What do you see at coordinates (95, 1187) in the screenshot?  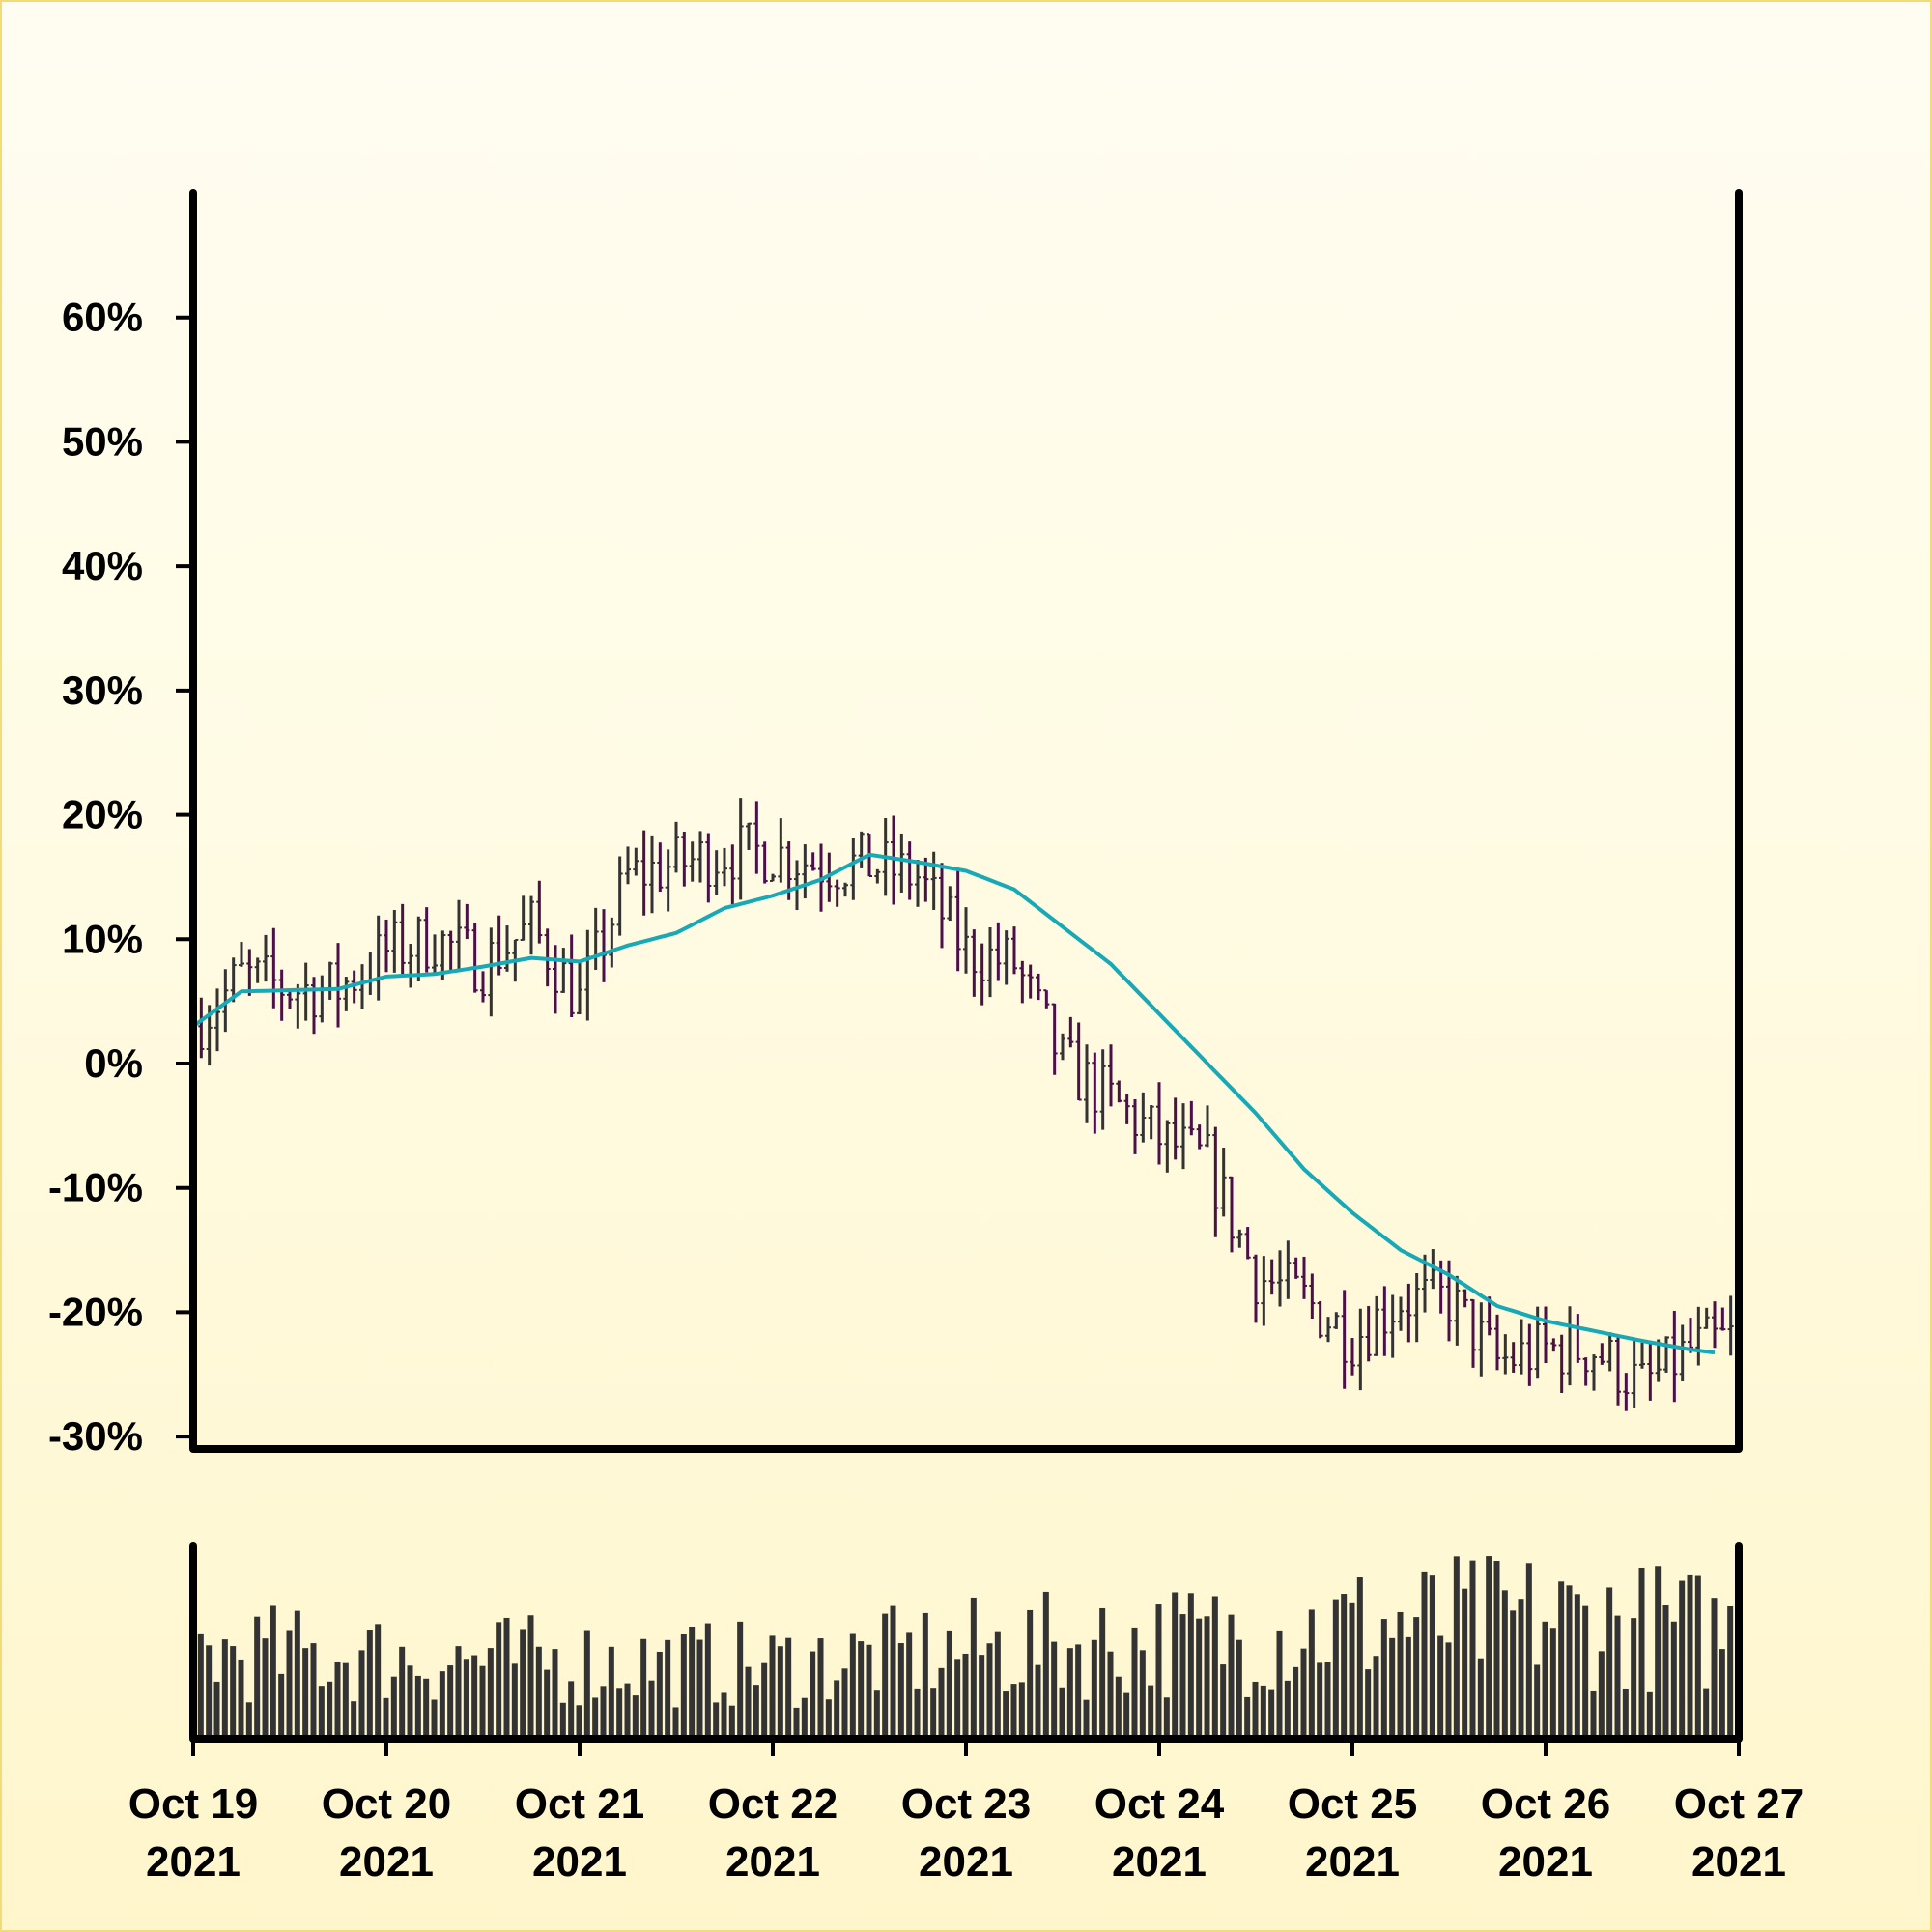 I see `y-tick-label: -10%` at bounding box center [95, 1187].